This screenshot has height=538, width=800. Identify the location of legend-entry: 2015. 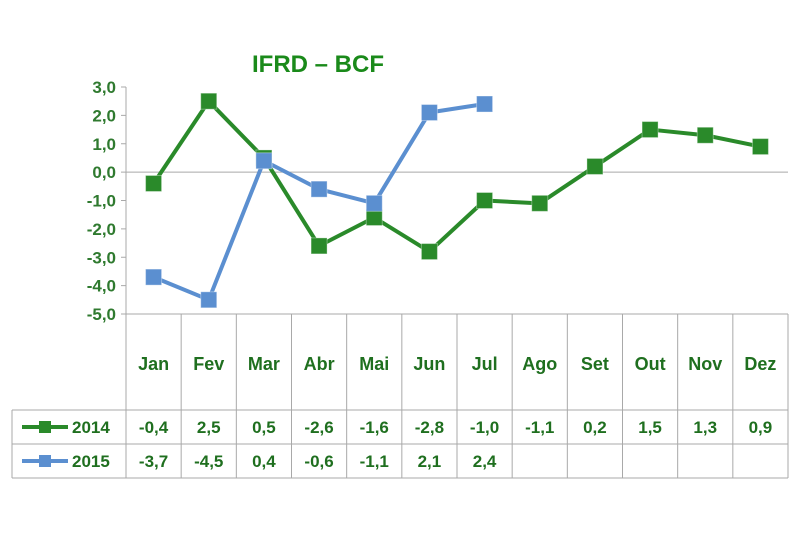
(91, 461).